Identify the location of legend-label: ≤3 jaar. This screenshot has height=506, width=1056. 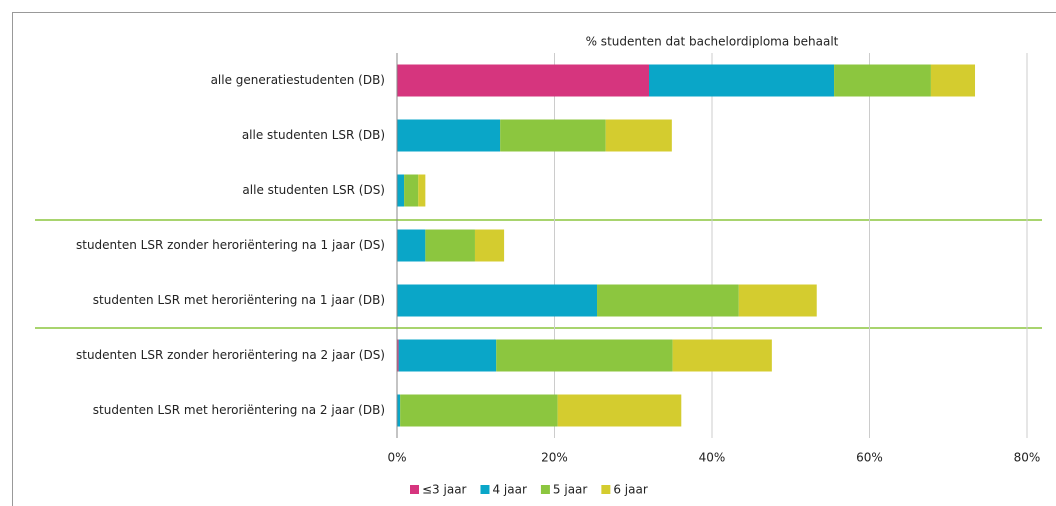
(444, 490).